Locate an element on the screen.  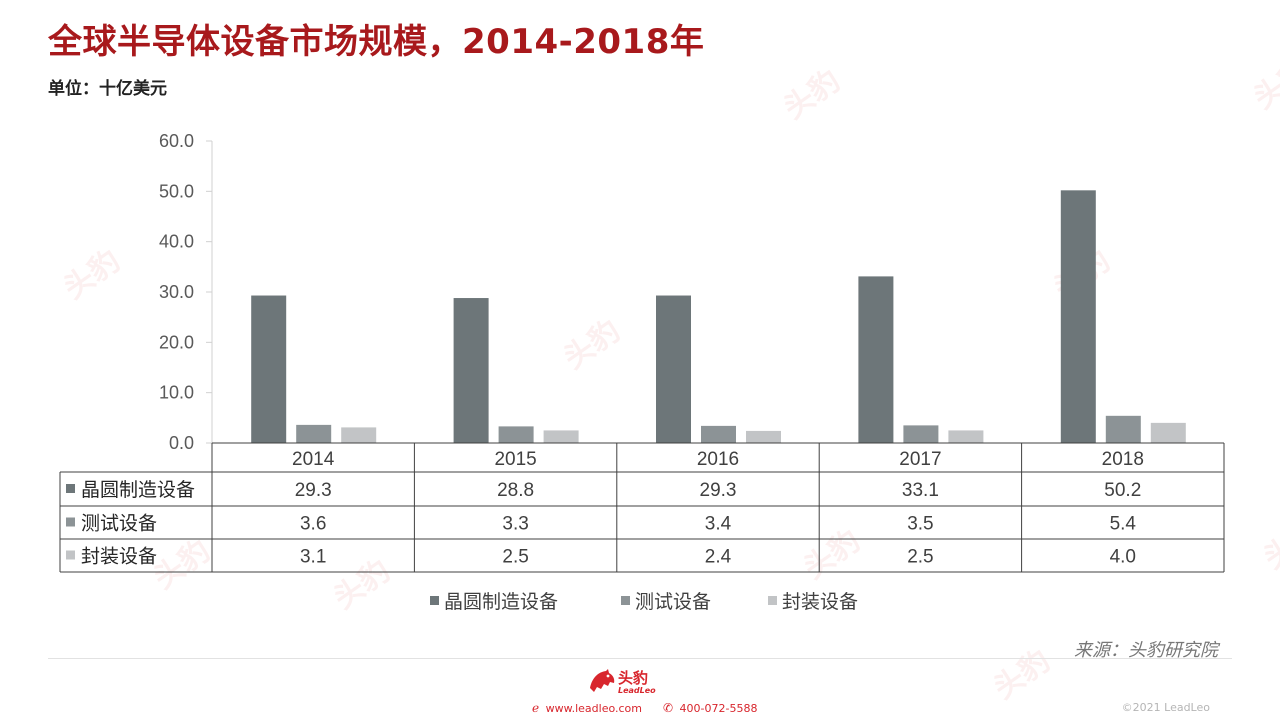
page-title: 全球半导体设备市场规模，2014-2018年 is located at coordinates (376, 42).